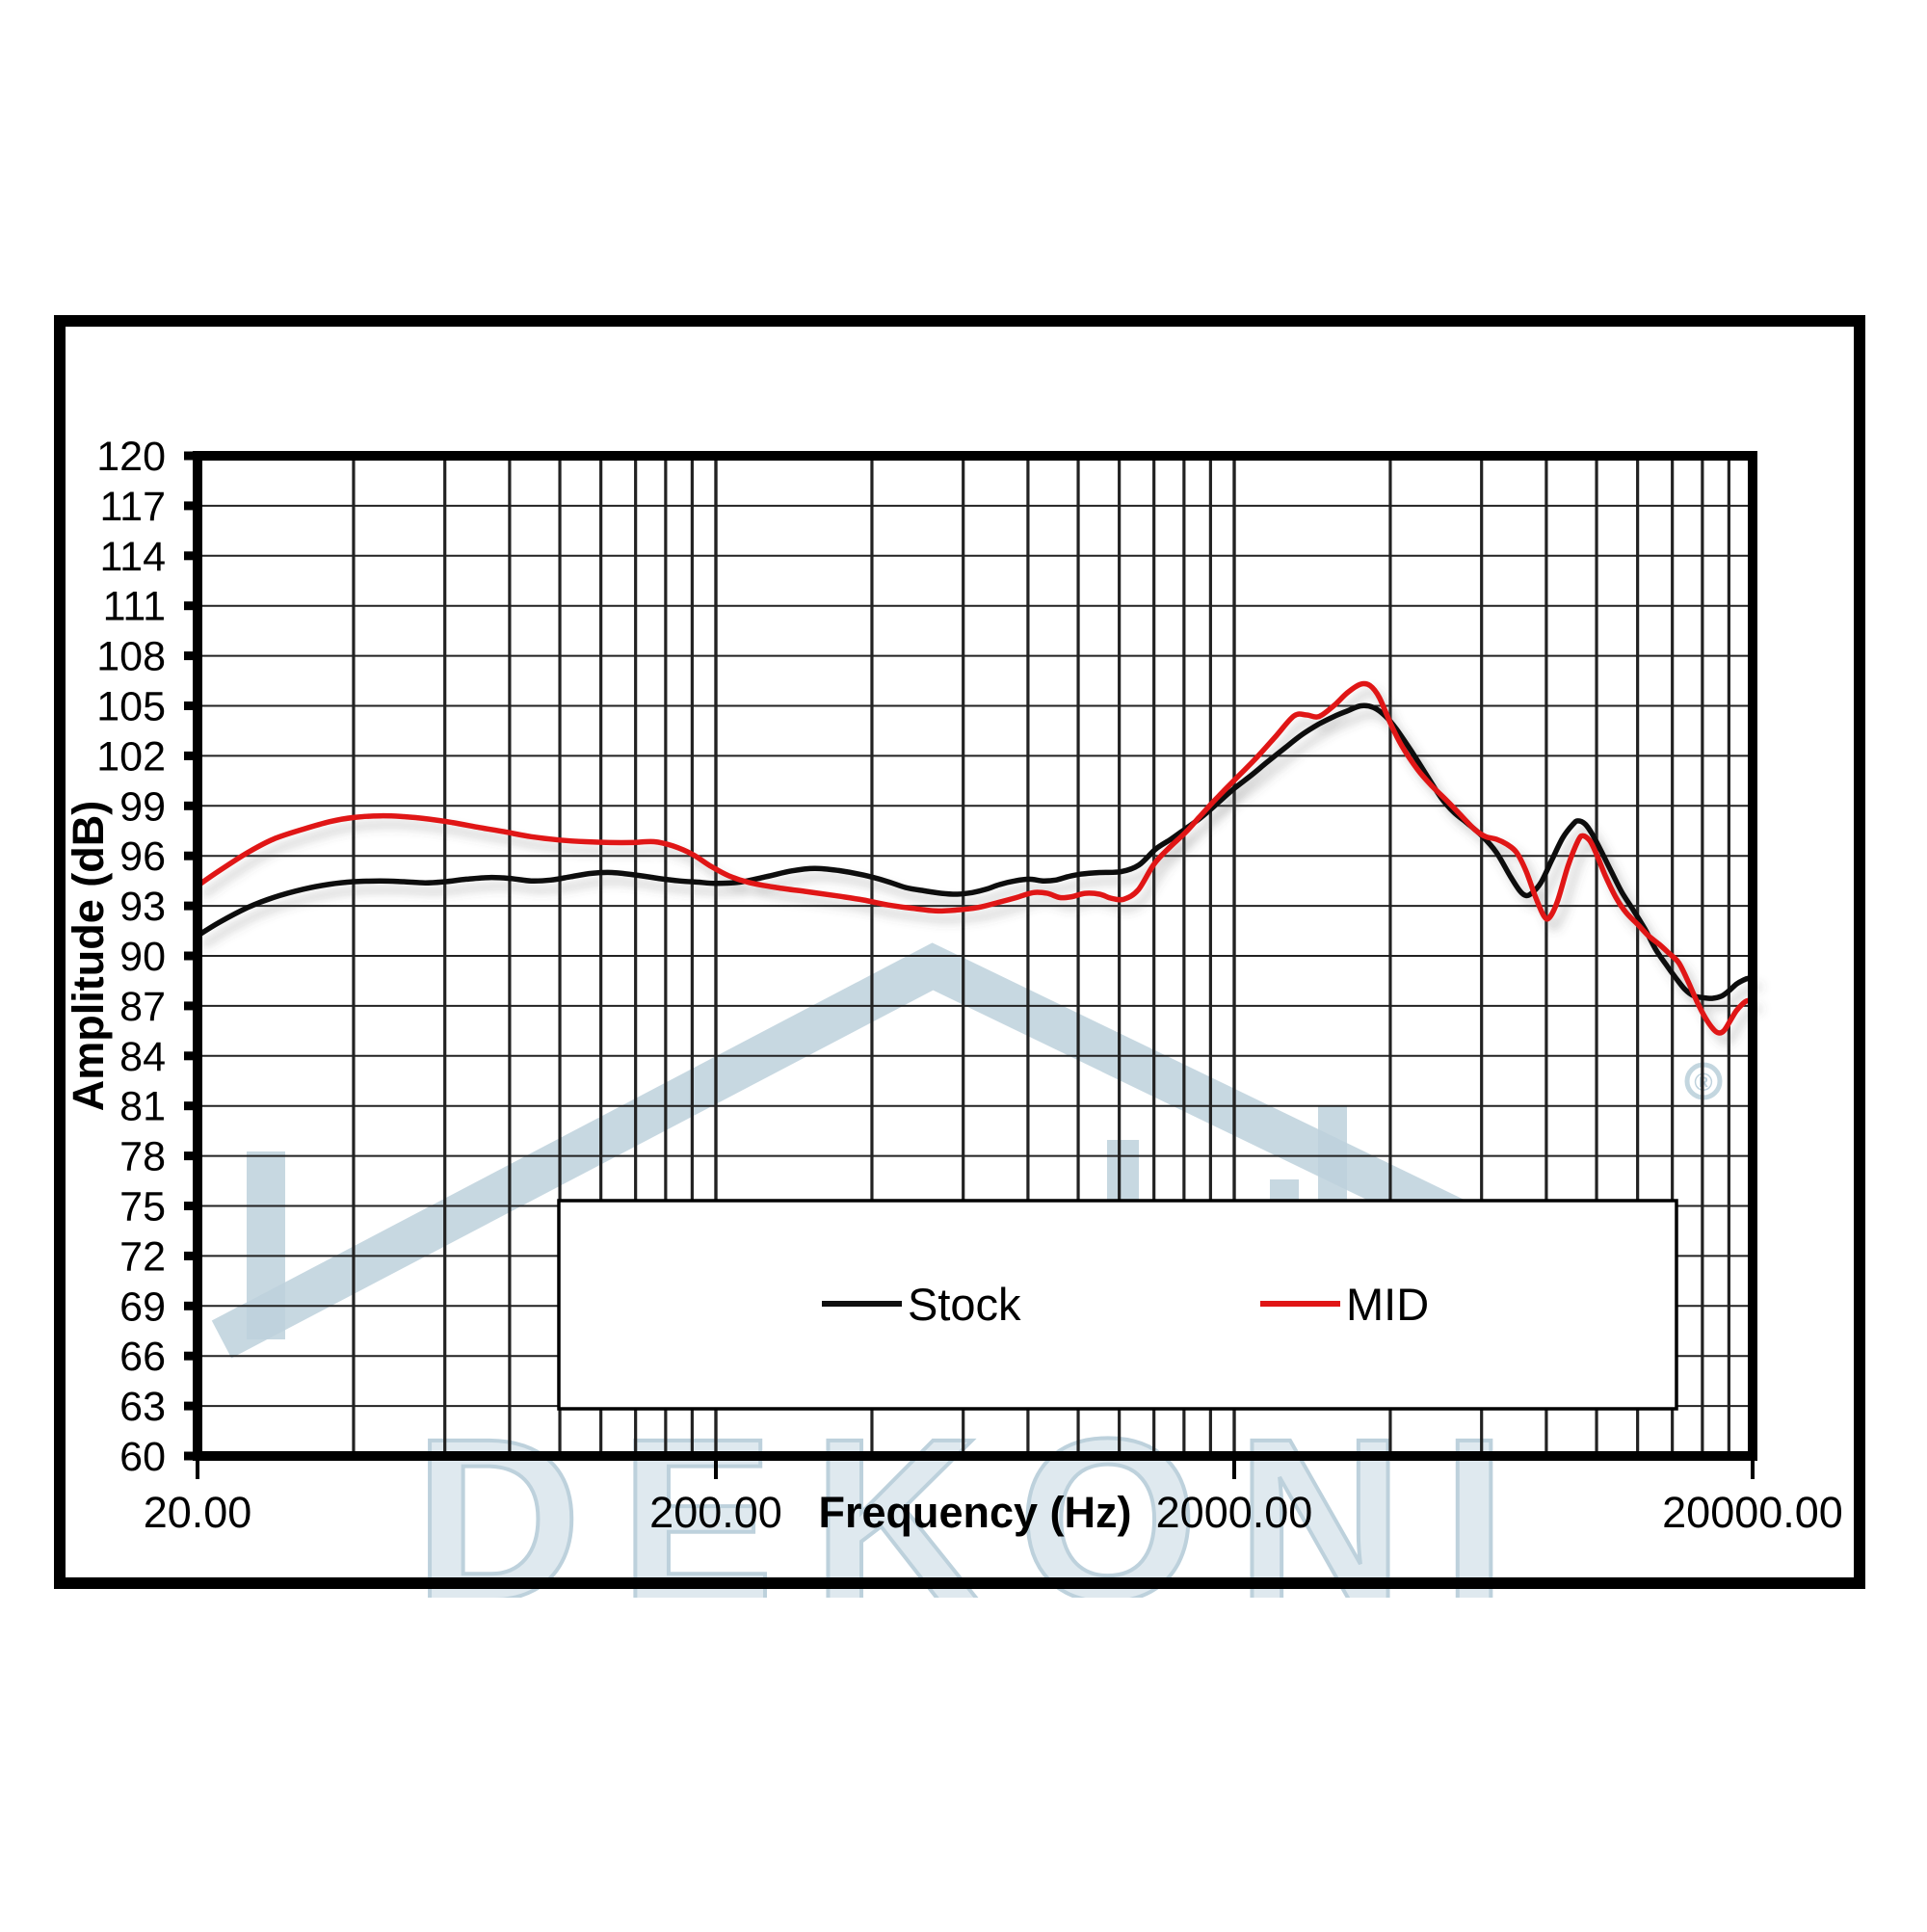 The width and height of the screenshot is (1927, 1932). What do you see at coordinates (142, 1057) in the screenshot?
I see `y-tick-label: 84` at bounding box center [142, 1057].